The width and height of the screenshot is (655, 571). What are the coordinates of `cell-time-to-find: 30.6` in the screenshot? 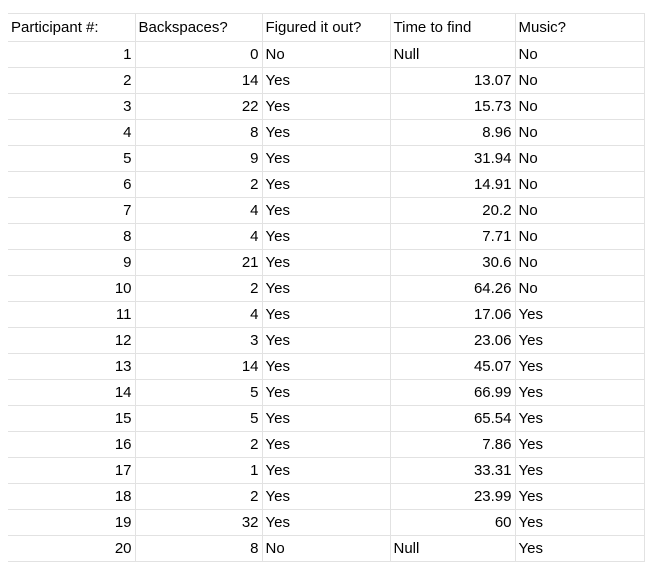 It's located at (453, 262).